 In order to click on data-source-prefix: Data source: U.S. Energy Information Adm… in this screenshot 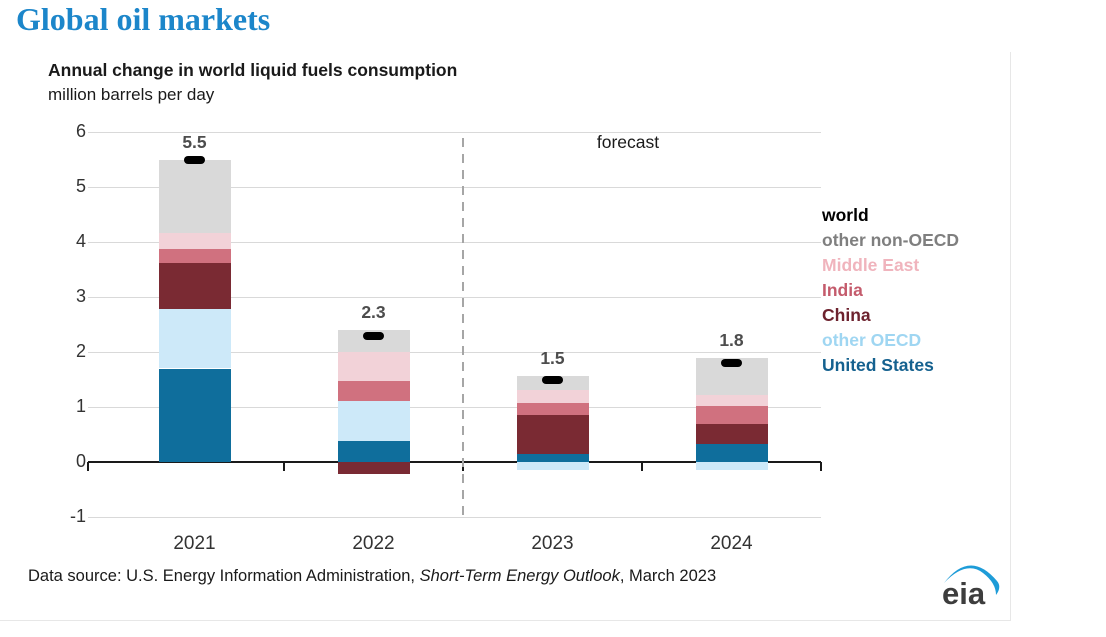, I will do `click(224, 576)`.